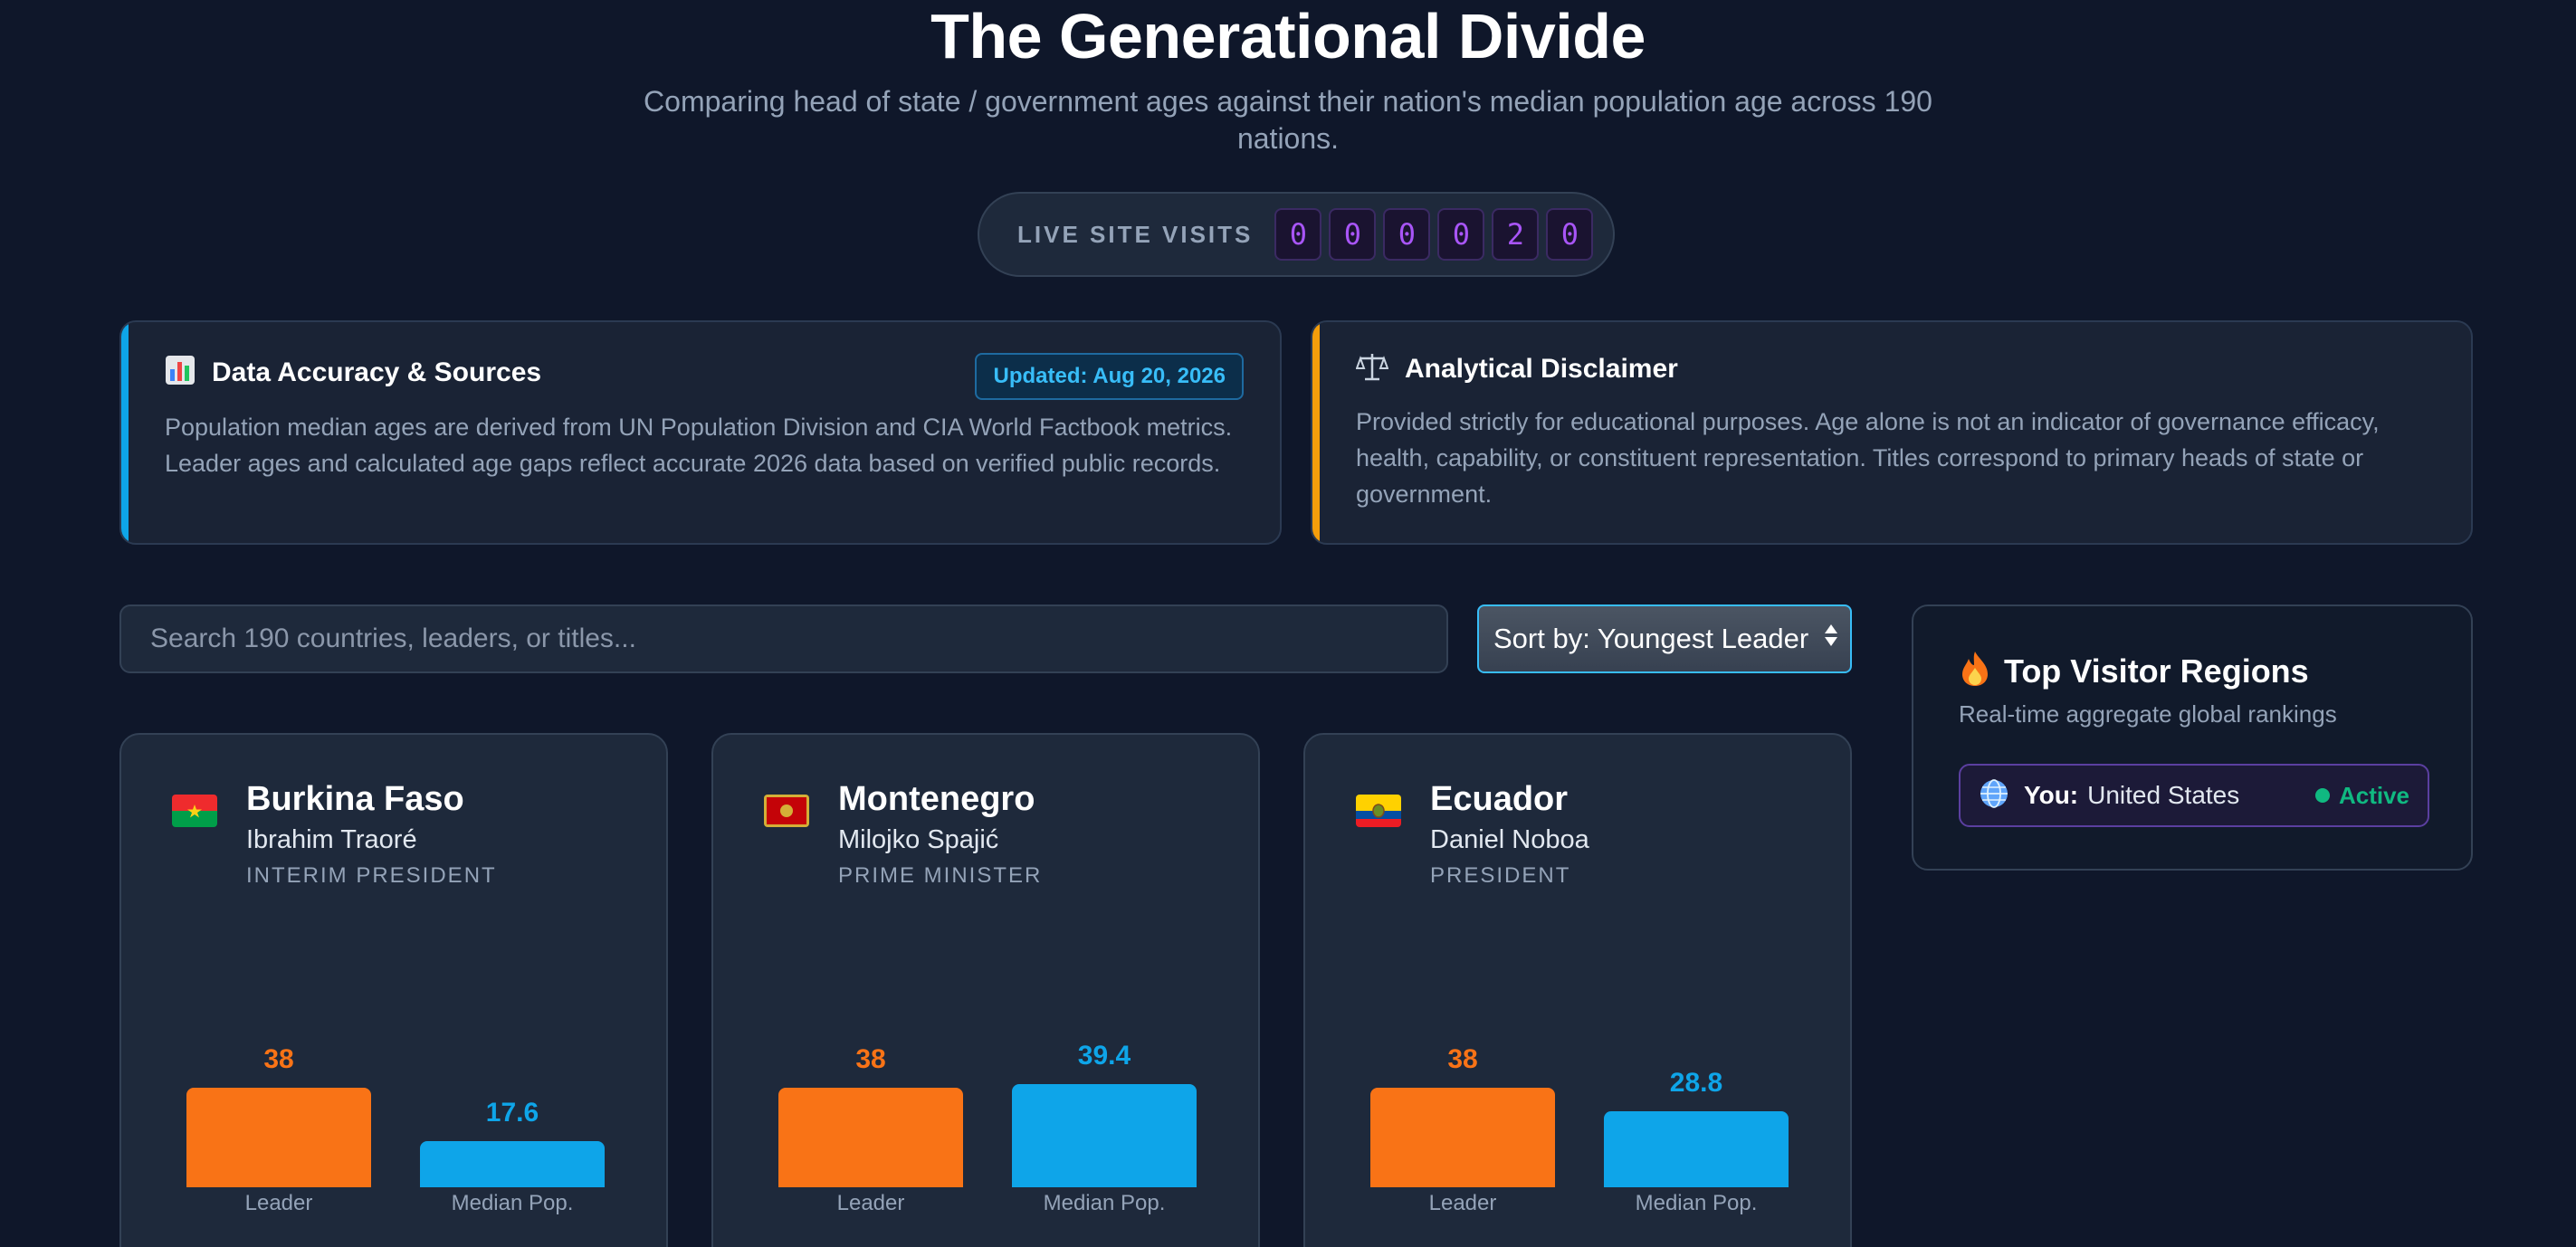  Describe the element at coordinates (1372, 368) in the screenshot. I see `balance-scale-icon` at that location.